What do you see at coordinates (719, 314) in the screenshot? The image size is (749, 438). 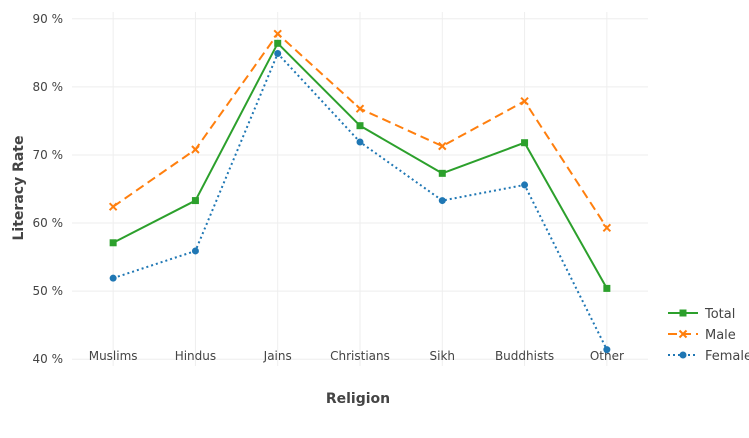 I see `legend-label: Total` at bounding box center [719, 314].